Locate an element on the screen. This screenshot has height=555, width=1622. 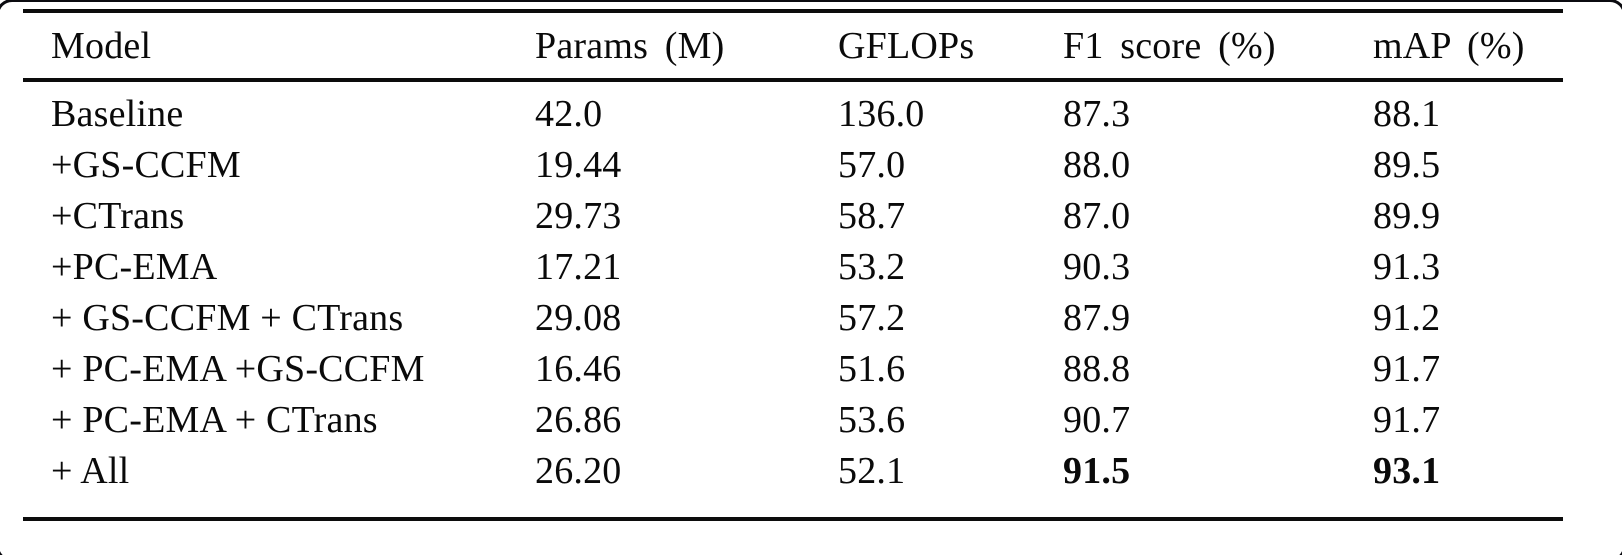
cell-model: + All is located at coordinates (90, 470).